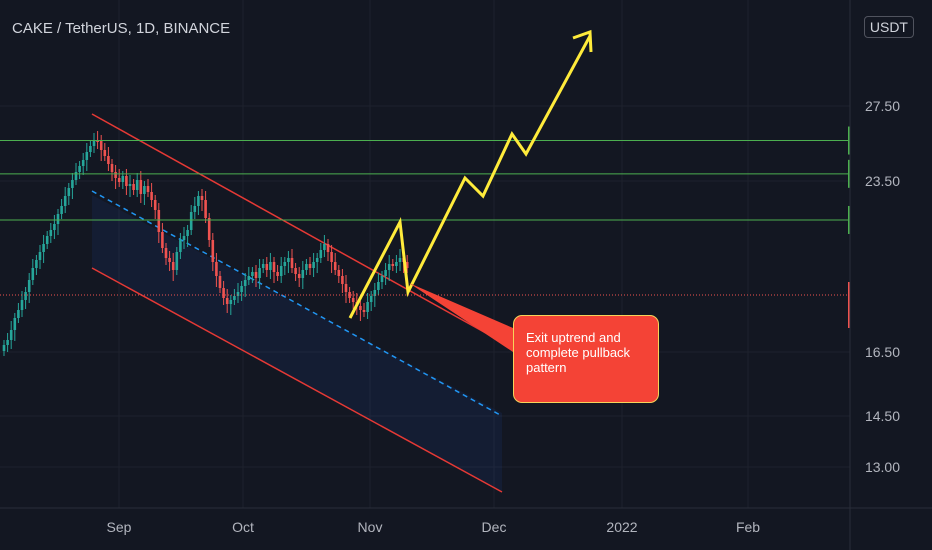 This screenshot has height=550, width=932. What do you see at coordinates (119, 527) in the screenshot?
I see `time-tick-label: Sep` at bounding box center [119, 527].